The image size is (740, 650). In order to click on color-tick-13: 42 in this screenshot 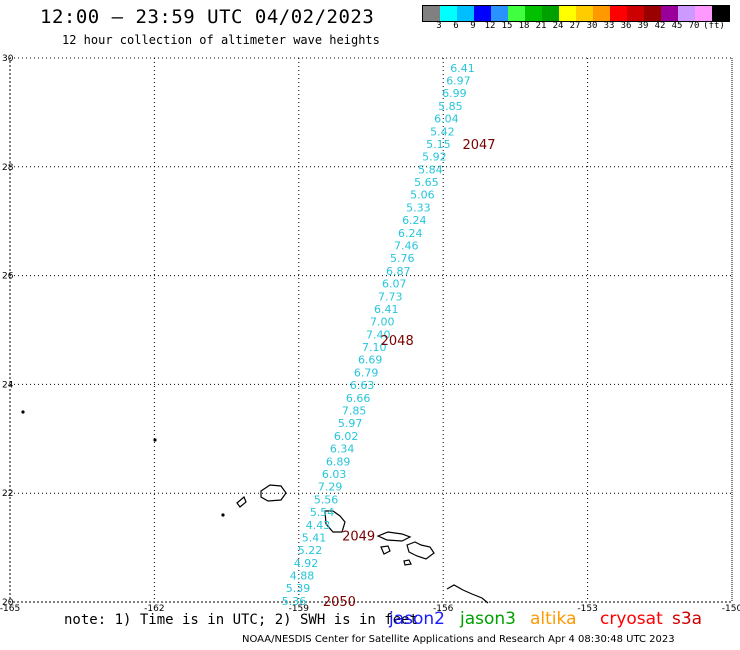, I will do `click(660, 26)`.